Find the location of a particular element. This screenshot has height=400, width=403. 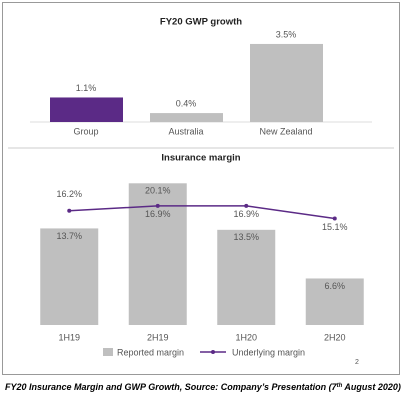

value-label: 0.4% is located at coordinates (186, 103).